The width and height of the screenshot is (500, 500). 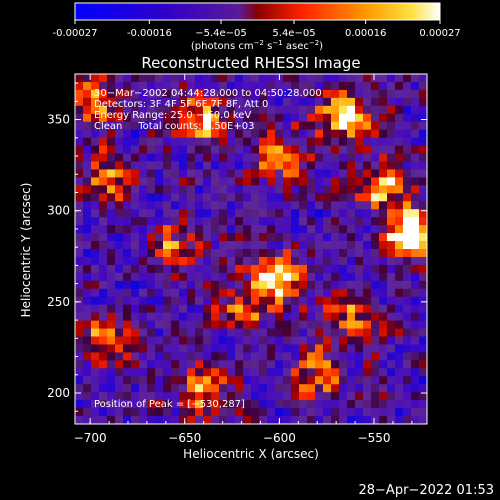 I want to click on annotation-clean-counts: Clean Total counts: 7.50E+03, so click(x=174, y=126).